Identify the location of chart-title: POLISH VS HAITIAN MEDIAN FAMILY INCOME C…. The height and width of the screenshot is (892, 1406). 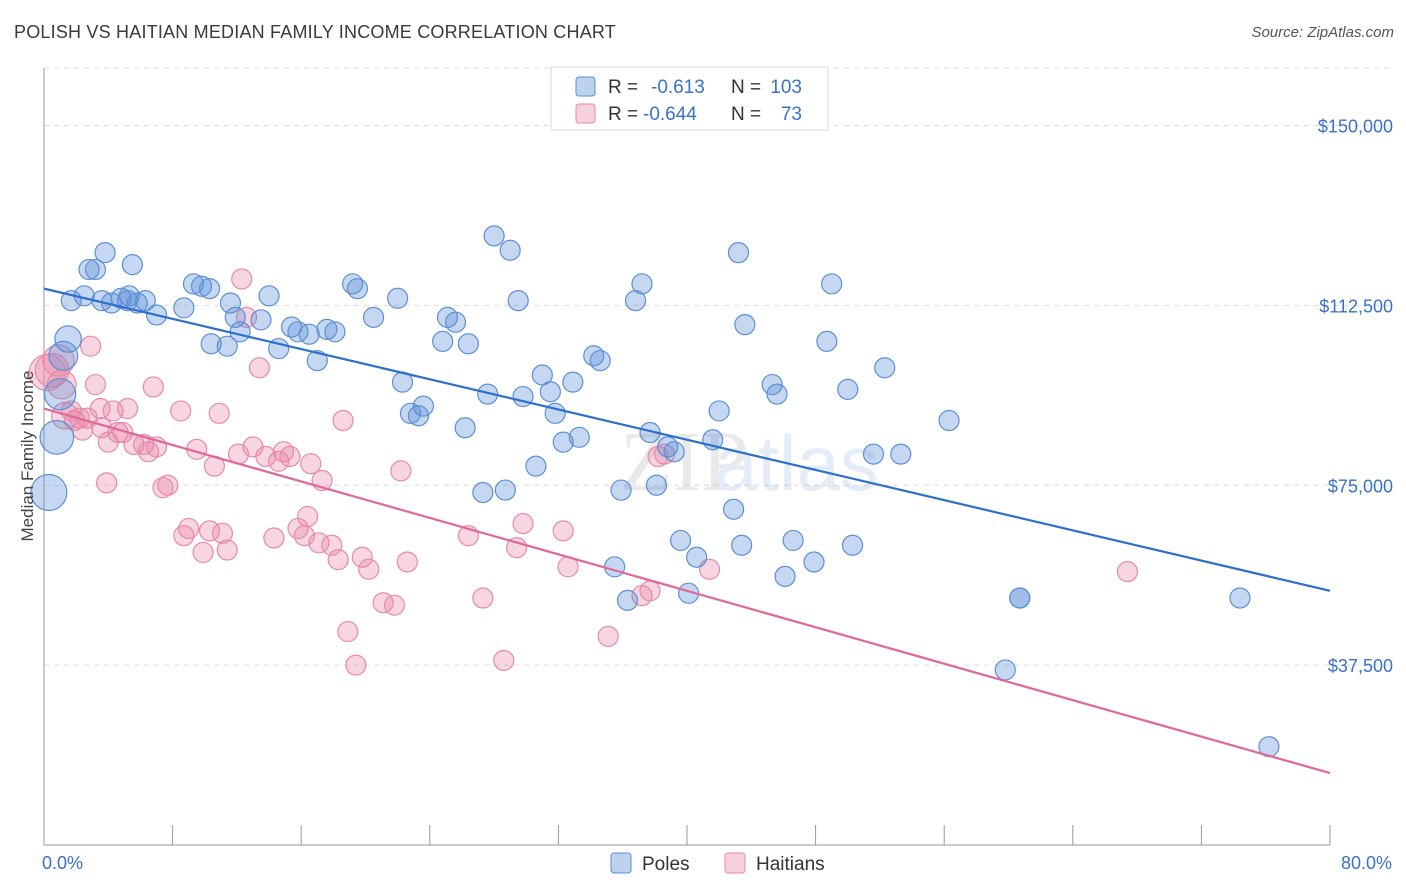
(315, 32).